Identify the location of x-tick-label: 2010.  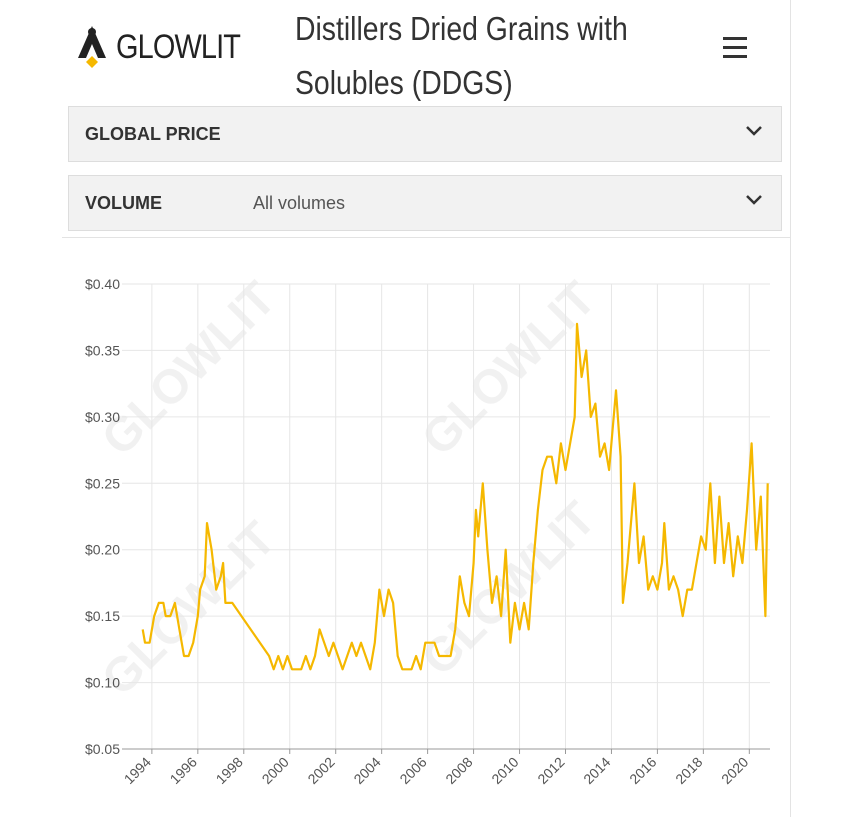
(504, 770).